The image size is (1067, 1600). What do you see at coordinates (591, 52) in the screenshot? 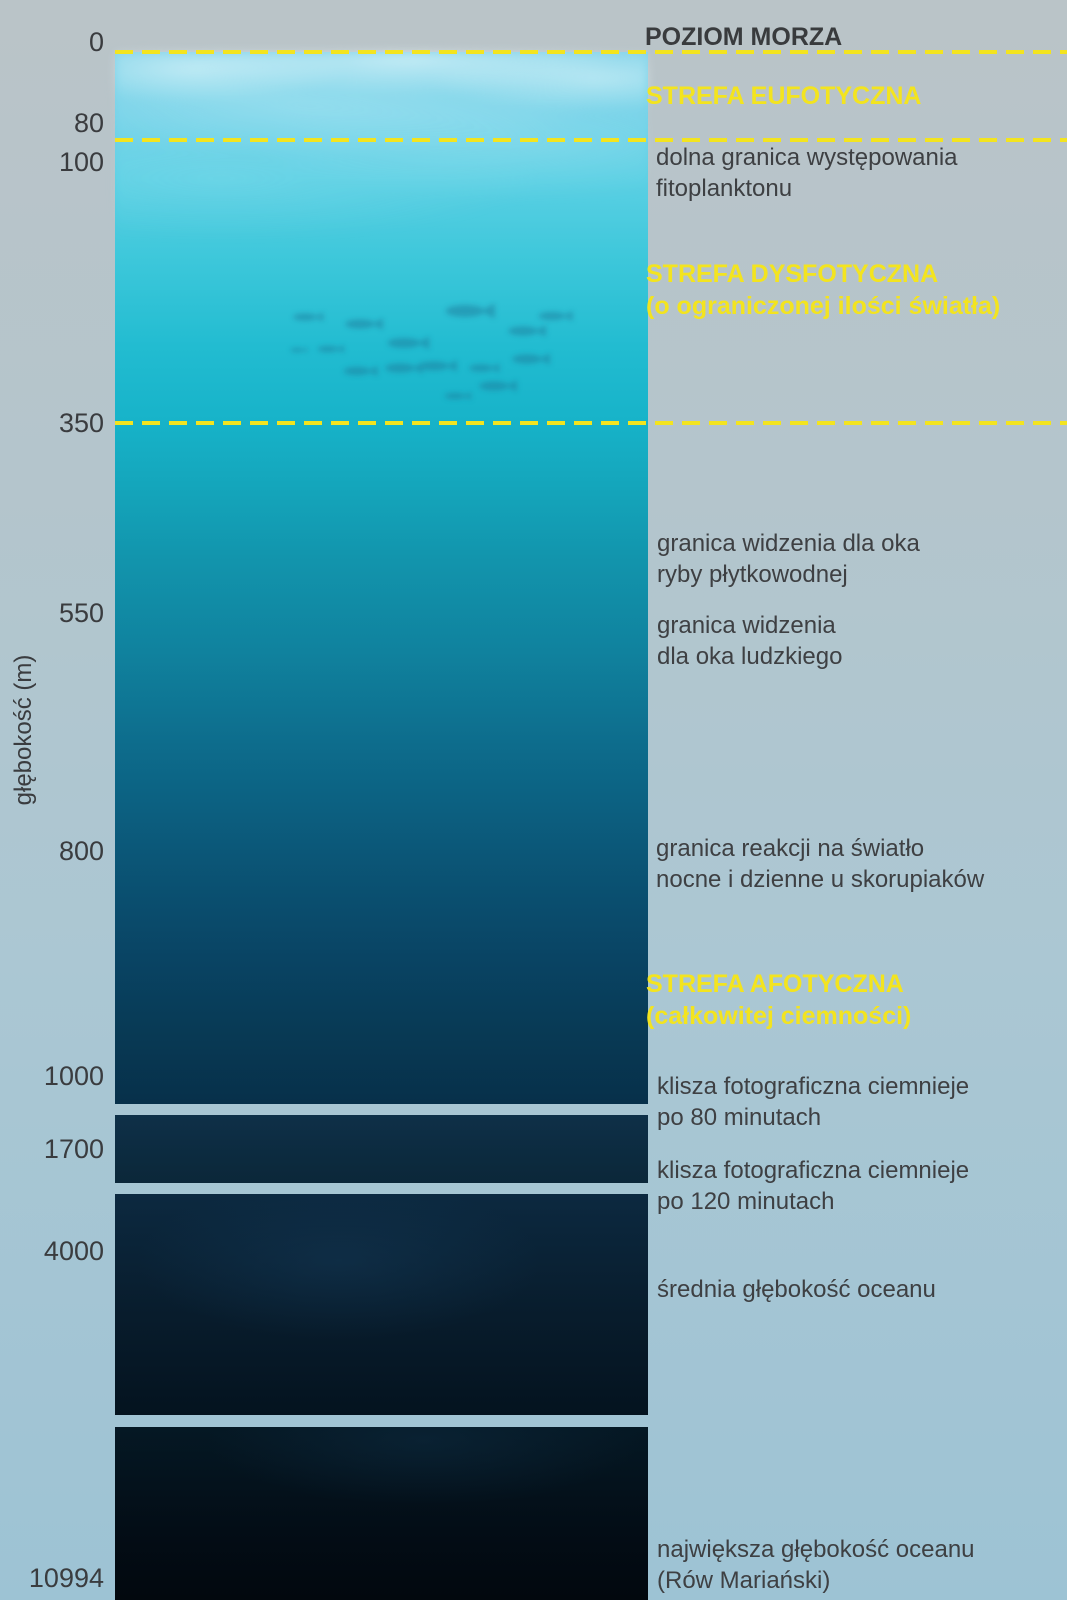
I see `sea-level-line` at bounding box center [591, 52].